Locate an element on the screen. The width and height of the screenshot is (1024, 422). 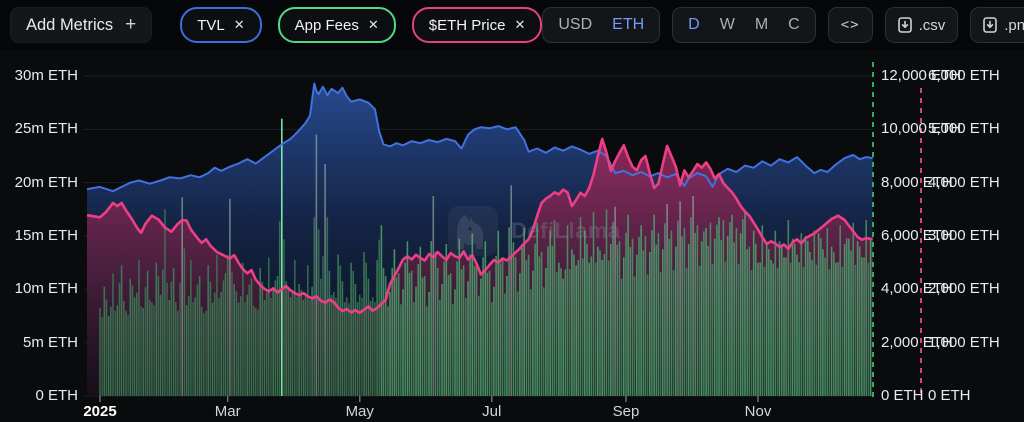
code-icon: <> is located at coordinates (850, 25).